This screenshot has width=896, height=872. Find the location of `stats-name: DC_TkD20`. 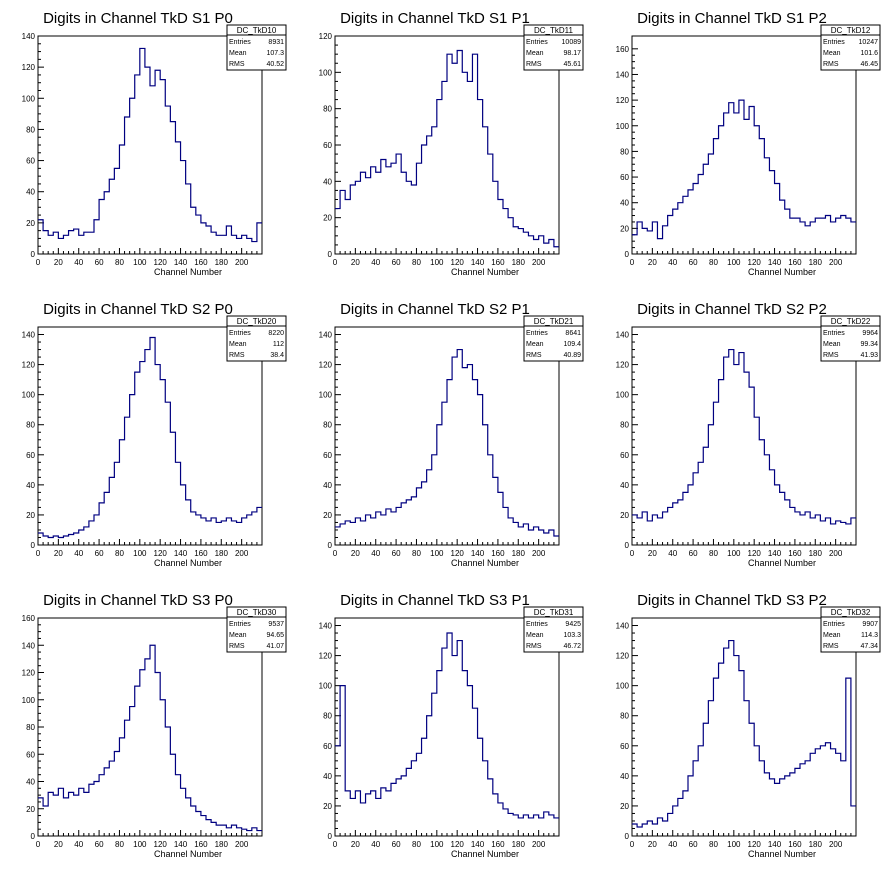

stats-name: DC_TkD20 is located at coordinates (257, 321).